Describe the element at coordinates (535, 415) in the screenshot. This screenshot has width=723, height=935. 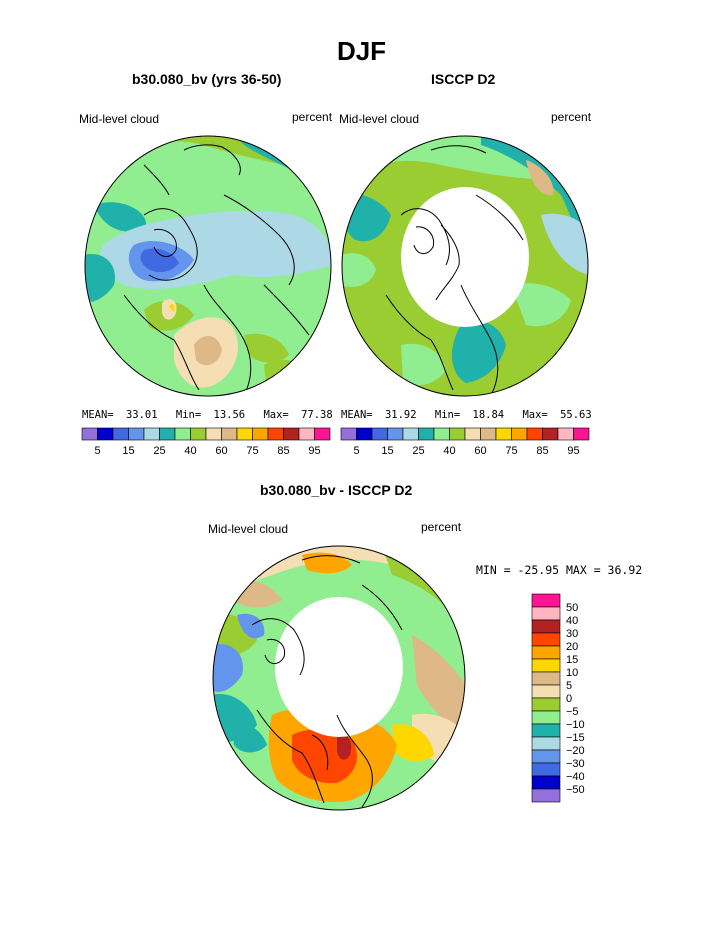
I see `panel2-max-label: Max=` at that location.